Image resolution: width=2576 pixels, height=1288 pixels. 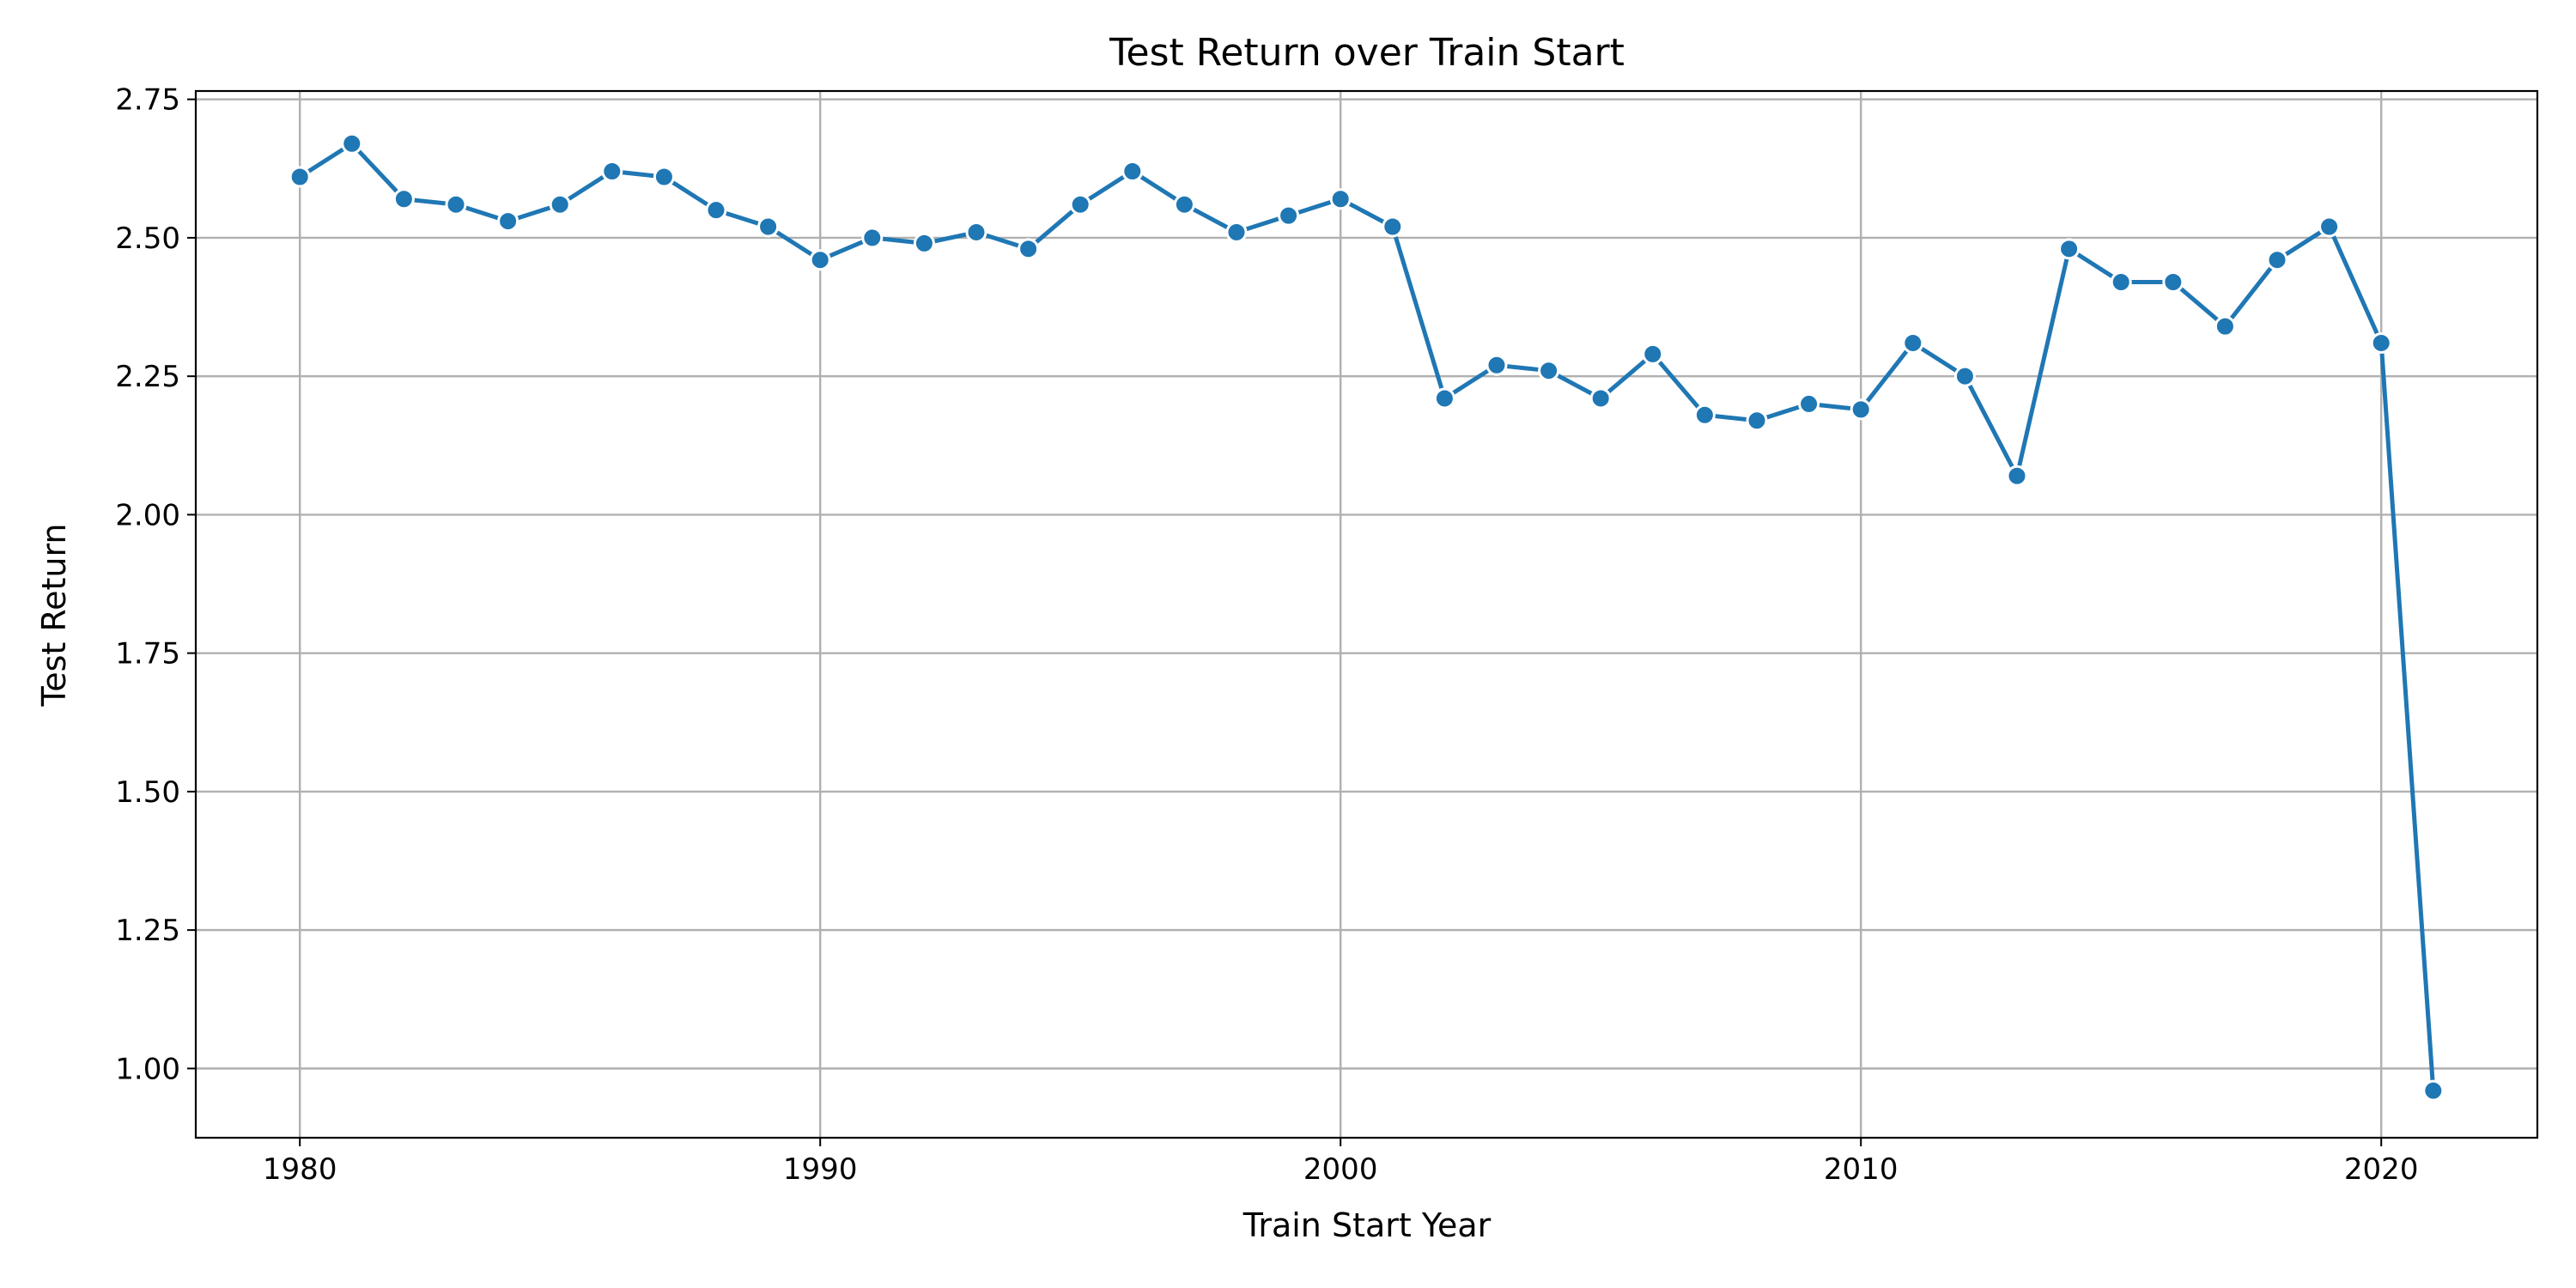 I want to click on y-tick-label: 2.00, so click(x=148, y=515).